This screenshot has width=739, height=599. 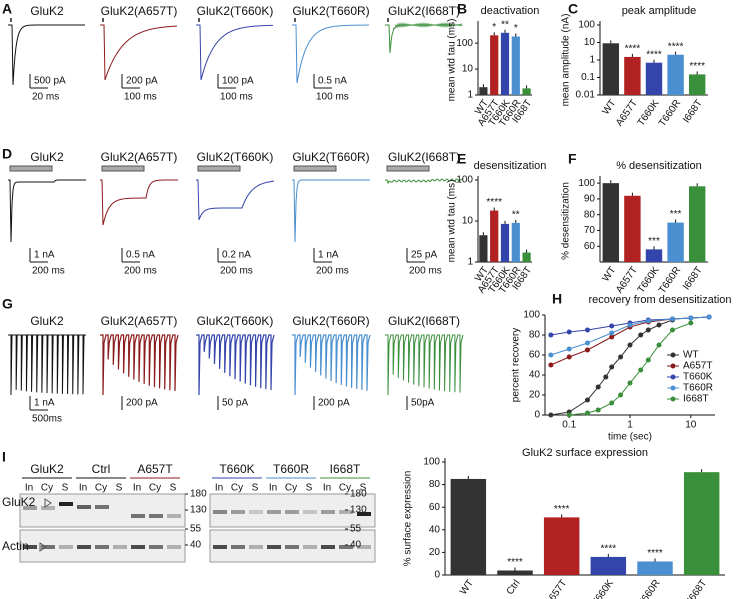 What do you see at coordinates (196, 529) in the screenshot?
I see `mw-marker: 55` at bounding box center [196, 529].